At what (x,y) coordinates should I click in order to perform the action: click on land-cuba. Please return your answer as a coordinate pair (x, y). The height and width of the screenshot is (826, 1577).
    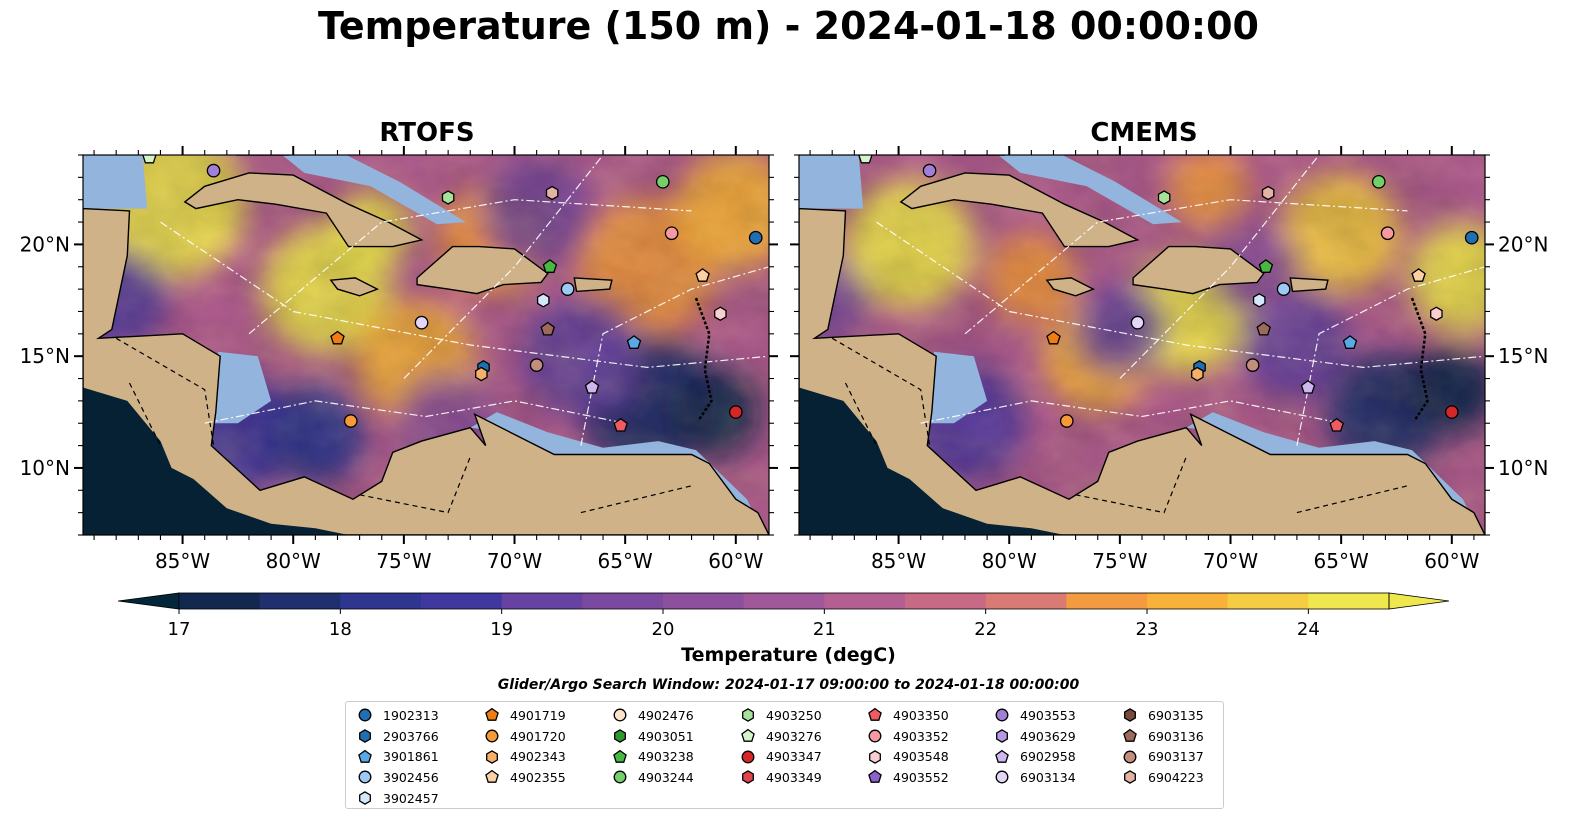
    Looking at the image, I should click on (303, 210).